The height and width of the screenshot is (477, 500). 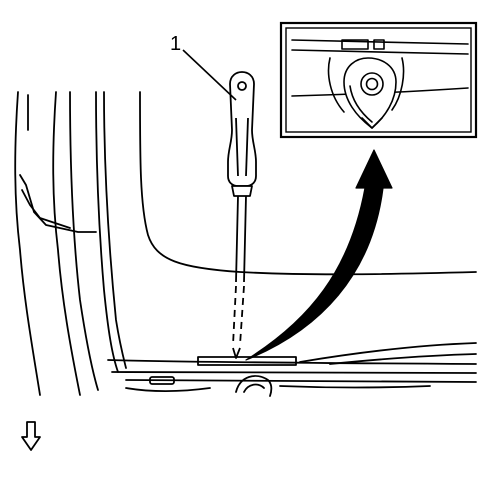 What do you see at coordinates (294, 372) in the screenshot?
I see `sill-line-bottom` at bounding box center [294, 372].